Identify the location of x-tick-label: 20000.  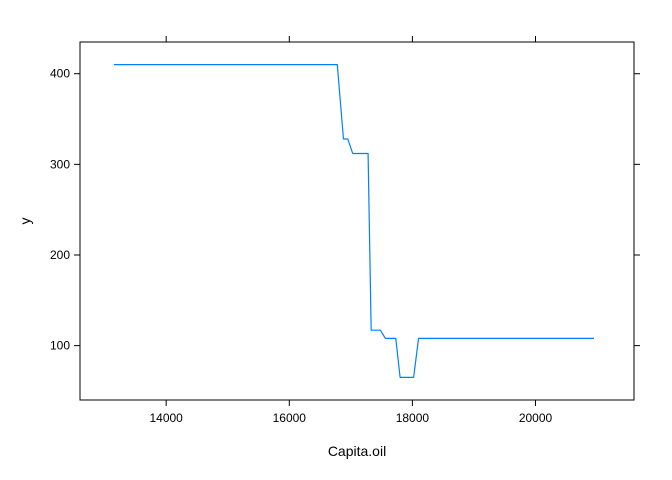
(536, 418).